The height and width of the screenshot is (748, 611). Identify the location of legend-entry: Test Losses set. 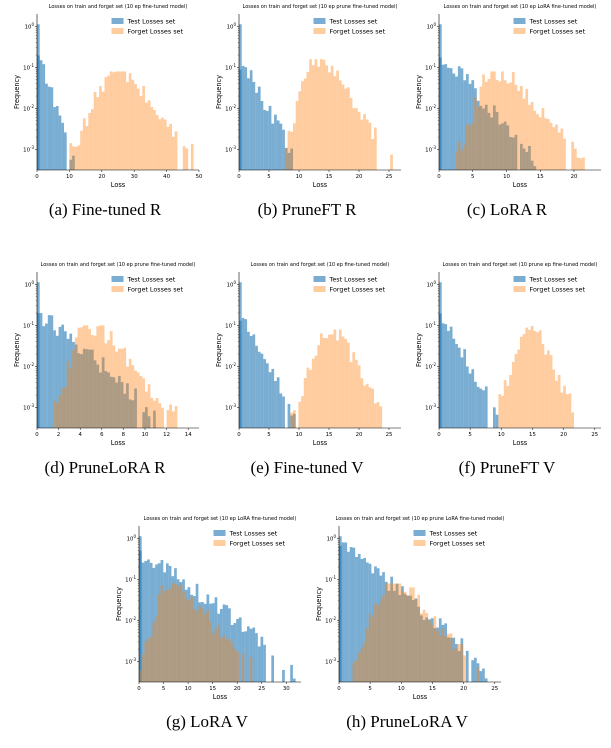
(353, 280).